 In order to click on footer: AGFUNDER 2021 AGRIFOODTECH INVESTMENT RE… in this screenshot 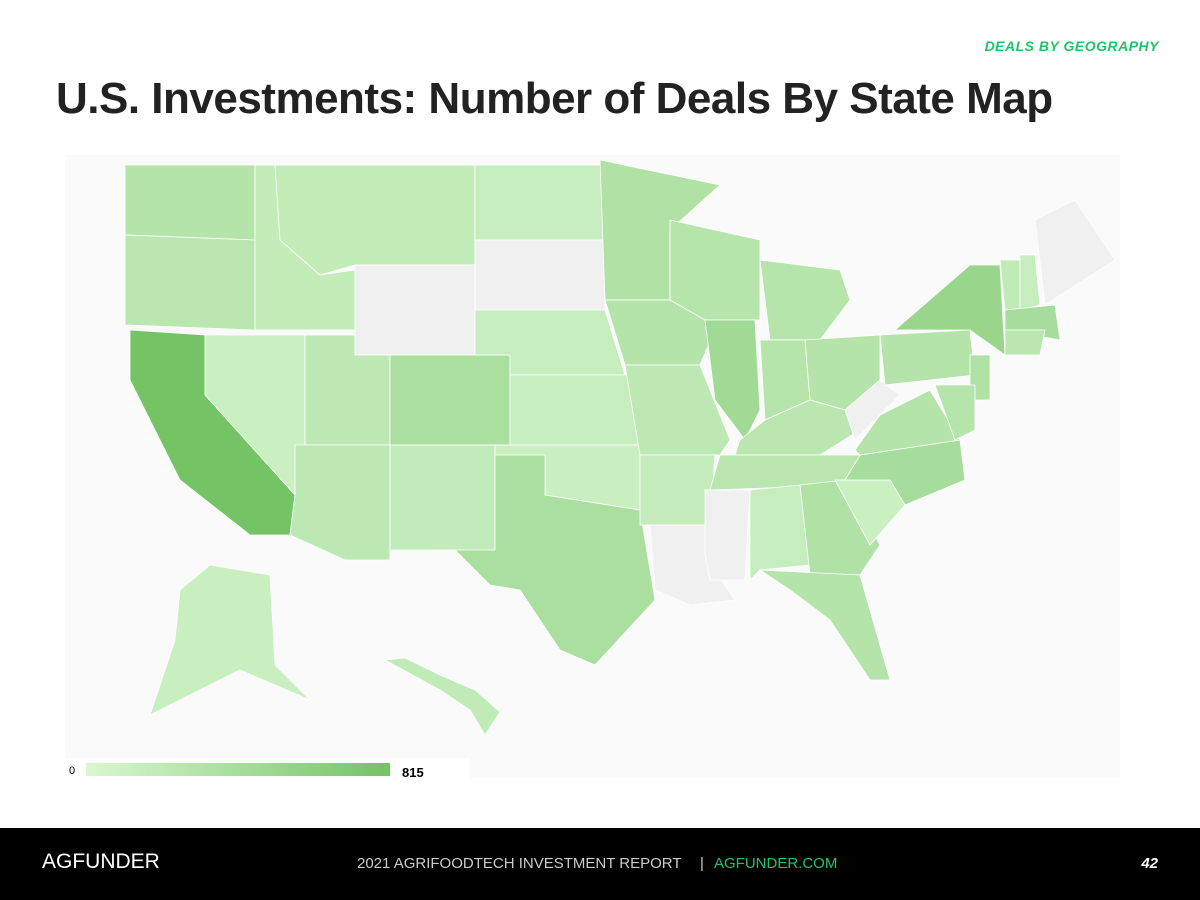, I will do `click(600, 864)`.